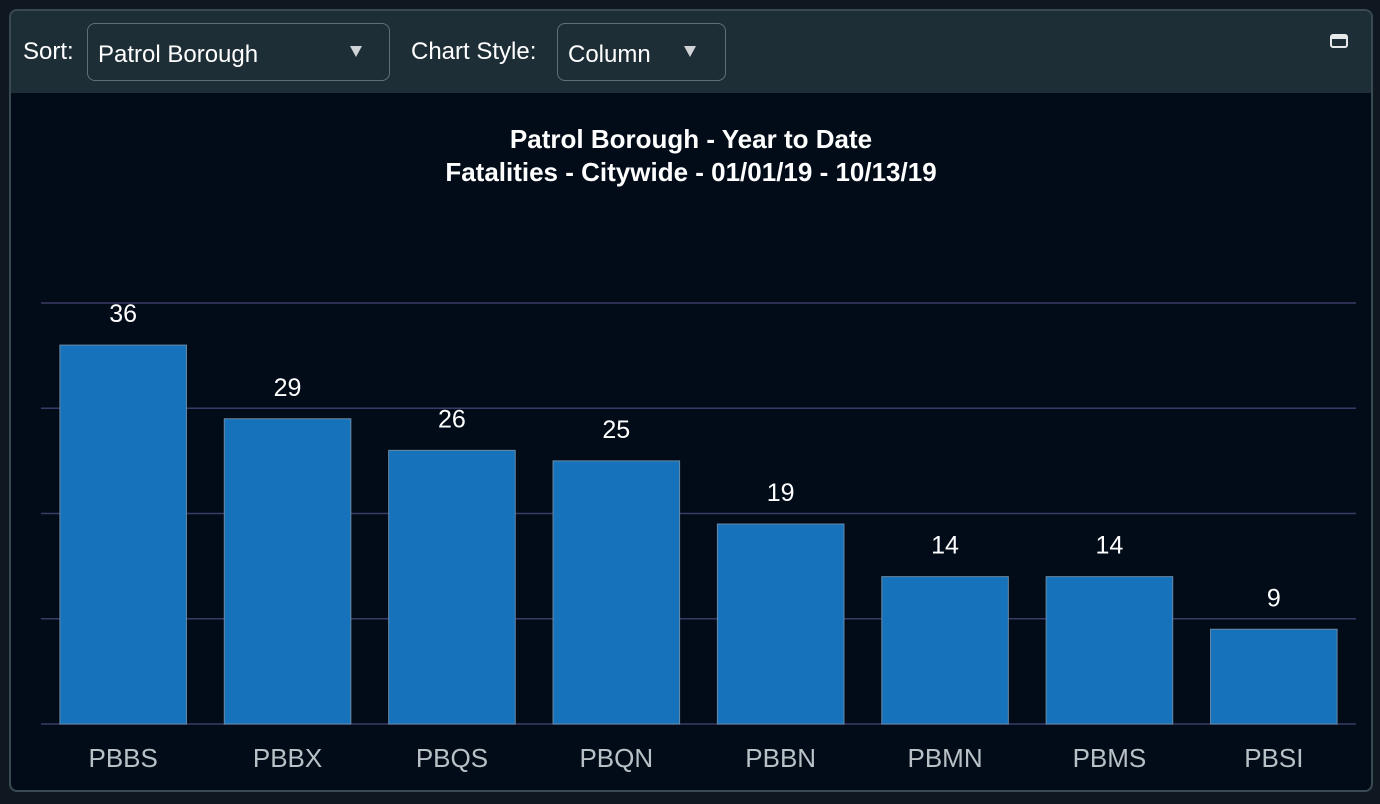 The image size is (1380, 804). What do you see at coordinates (452, 419) in the screenshot?
I see `data-label: 26` at bounding box center [452, 419].